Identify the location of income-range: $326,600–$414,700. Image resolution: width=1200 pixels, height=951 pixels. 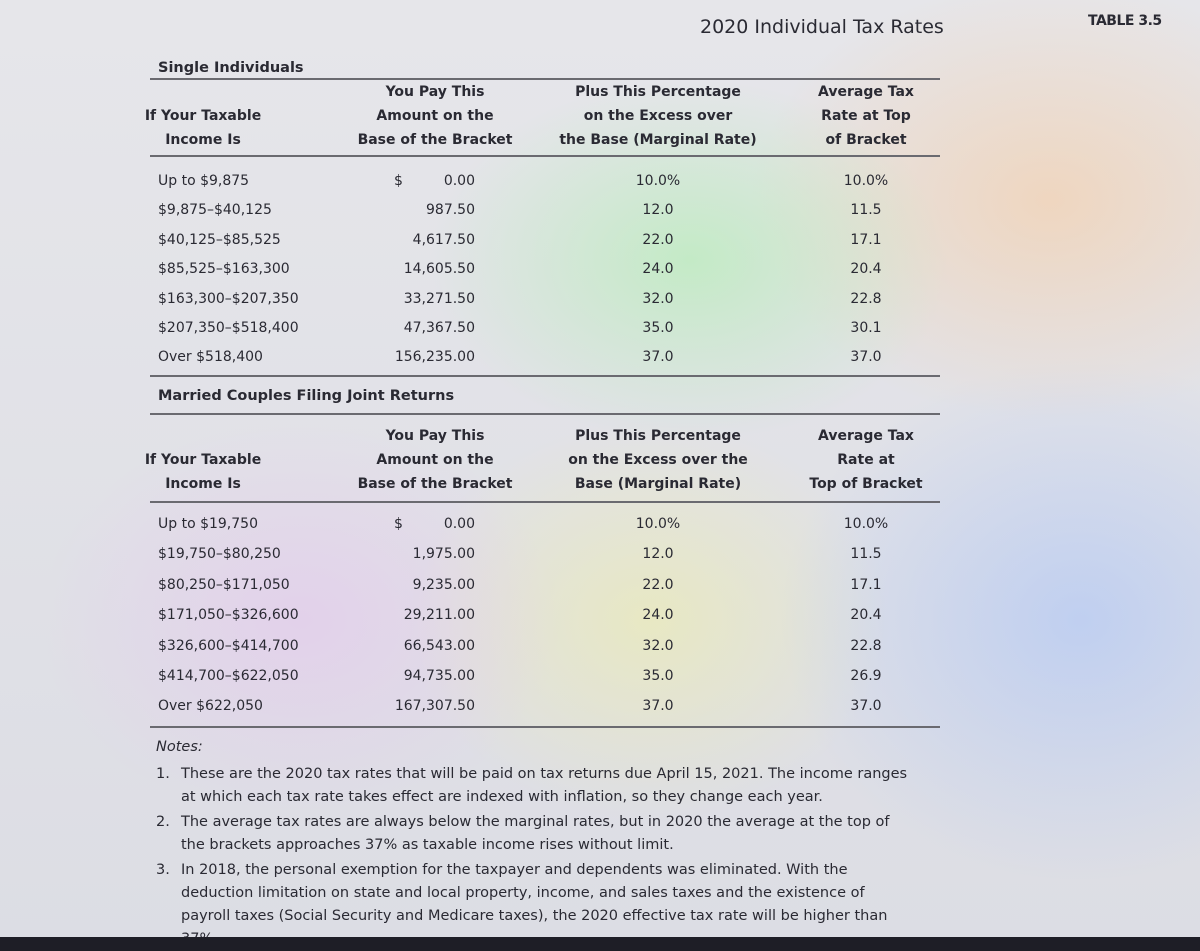
(228, 645).